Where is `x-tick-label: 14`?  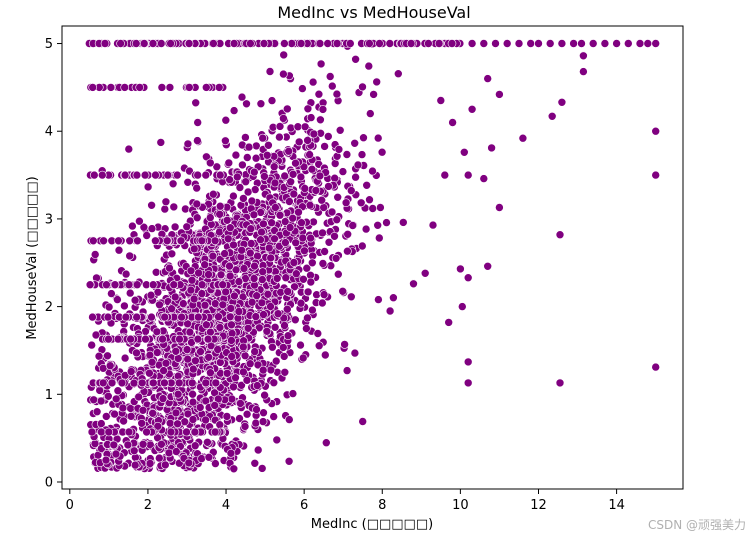
x-tick-label: 14 is located at coordinates (616, 505).